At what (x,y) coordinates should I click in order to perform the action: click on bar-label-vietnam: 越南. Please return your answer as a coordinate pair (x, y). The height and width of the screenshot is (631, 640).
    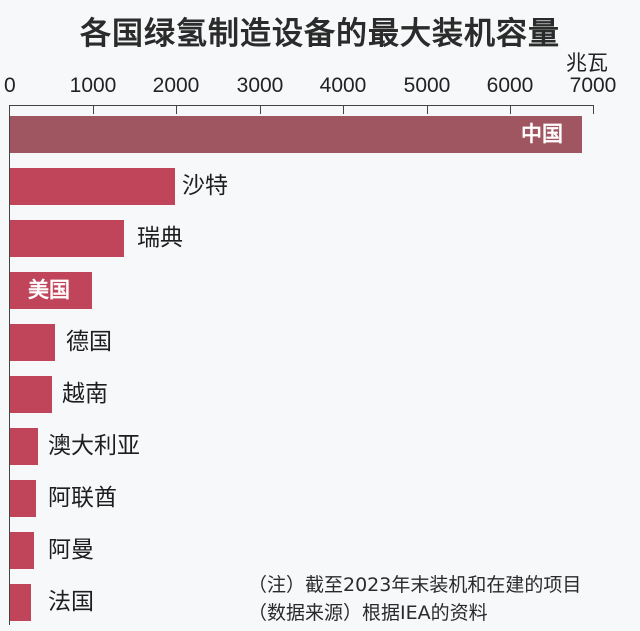
    Looking at the image, I should click on (85, 394).